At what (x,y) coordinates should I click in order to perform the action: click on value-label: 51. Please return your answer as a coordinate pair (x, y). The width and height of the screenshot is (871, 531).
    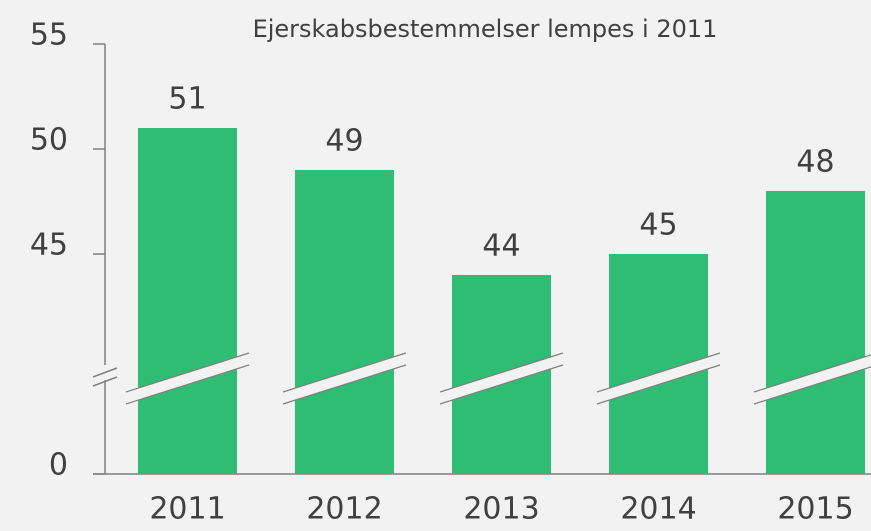
    Looking at the image, I should click on (187, 99).